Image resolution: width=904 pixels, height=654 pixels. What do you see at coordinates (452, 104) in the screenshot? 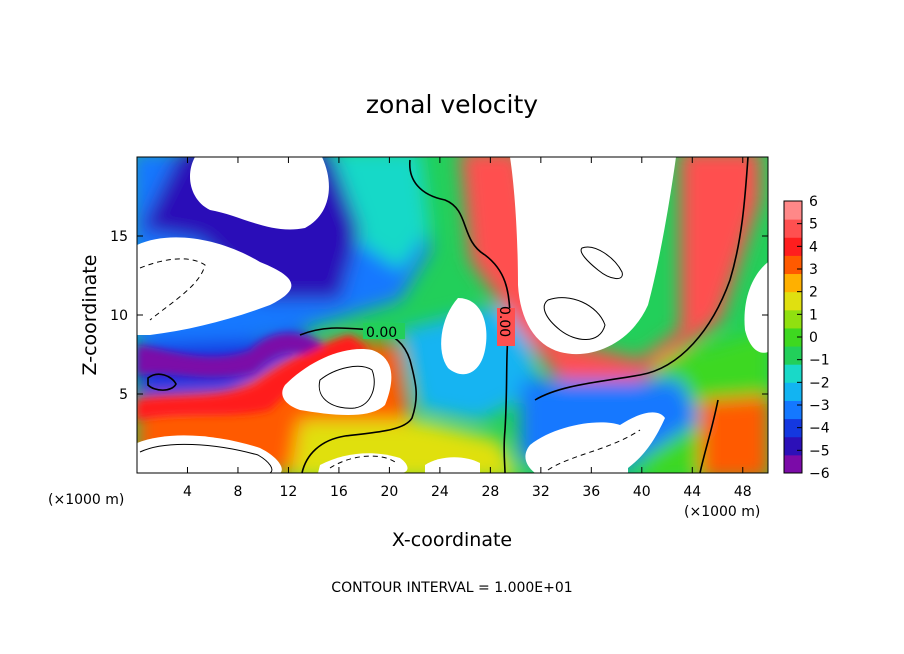
I see `chart-title: zonal velocity` at bounding box center [452, 104].